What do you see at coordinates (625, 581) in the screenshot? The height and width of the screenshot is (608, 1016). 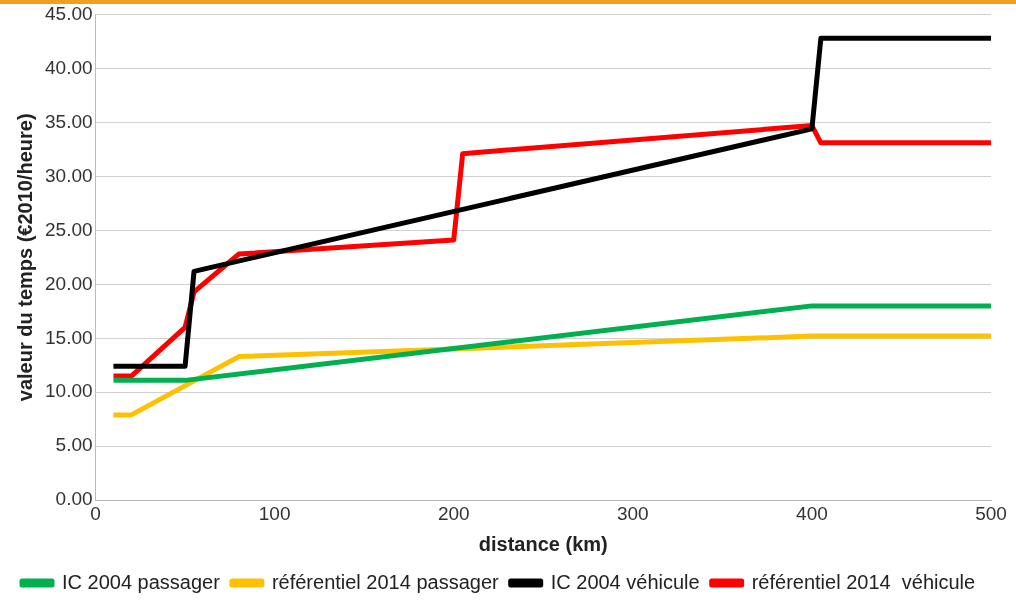 I see `legend-label: IC 2004 véhicule` at bounding box center [625, 581].